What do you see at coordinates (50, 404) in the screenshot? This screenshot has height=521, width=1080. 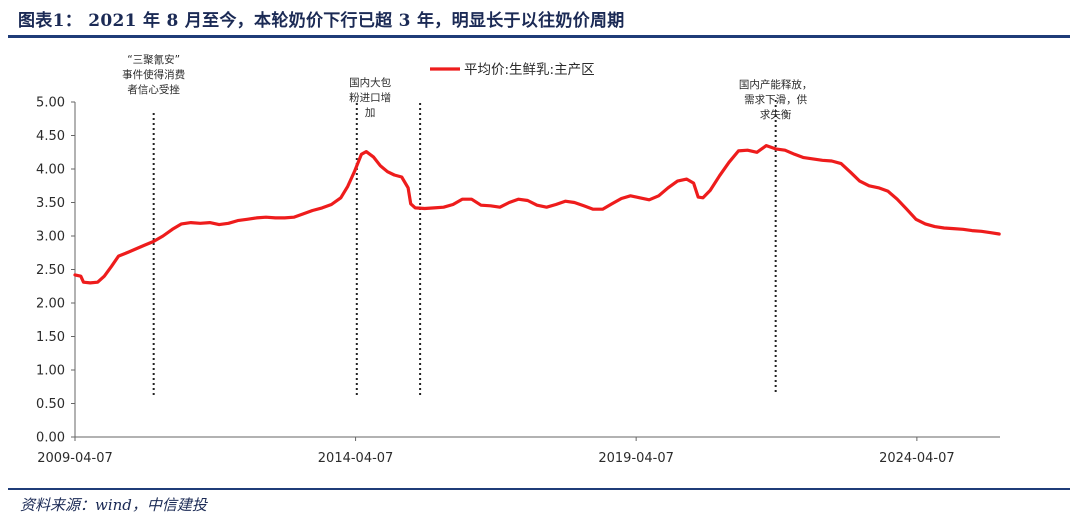 I see `y-tick-label: 0.50` at bounding box center [50, 404].